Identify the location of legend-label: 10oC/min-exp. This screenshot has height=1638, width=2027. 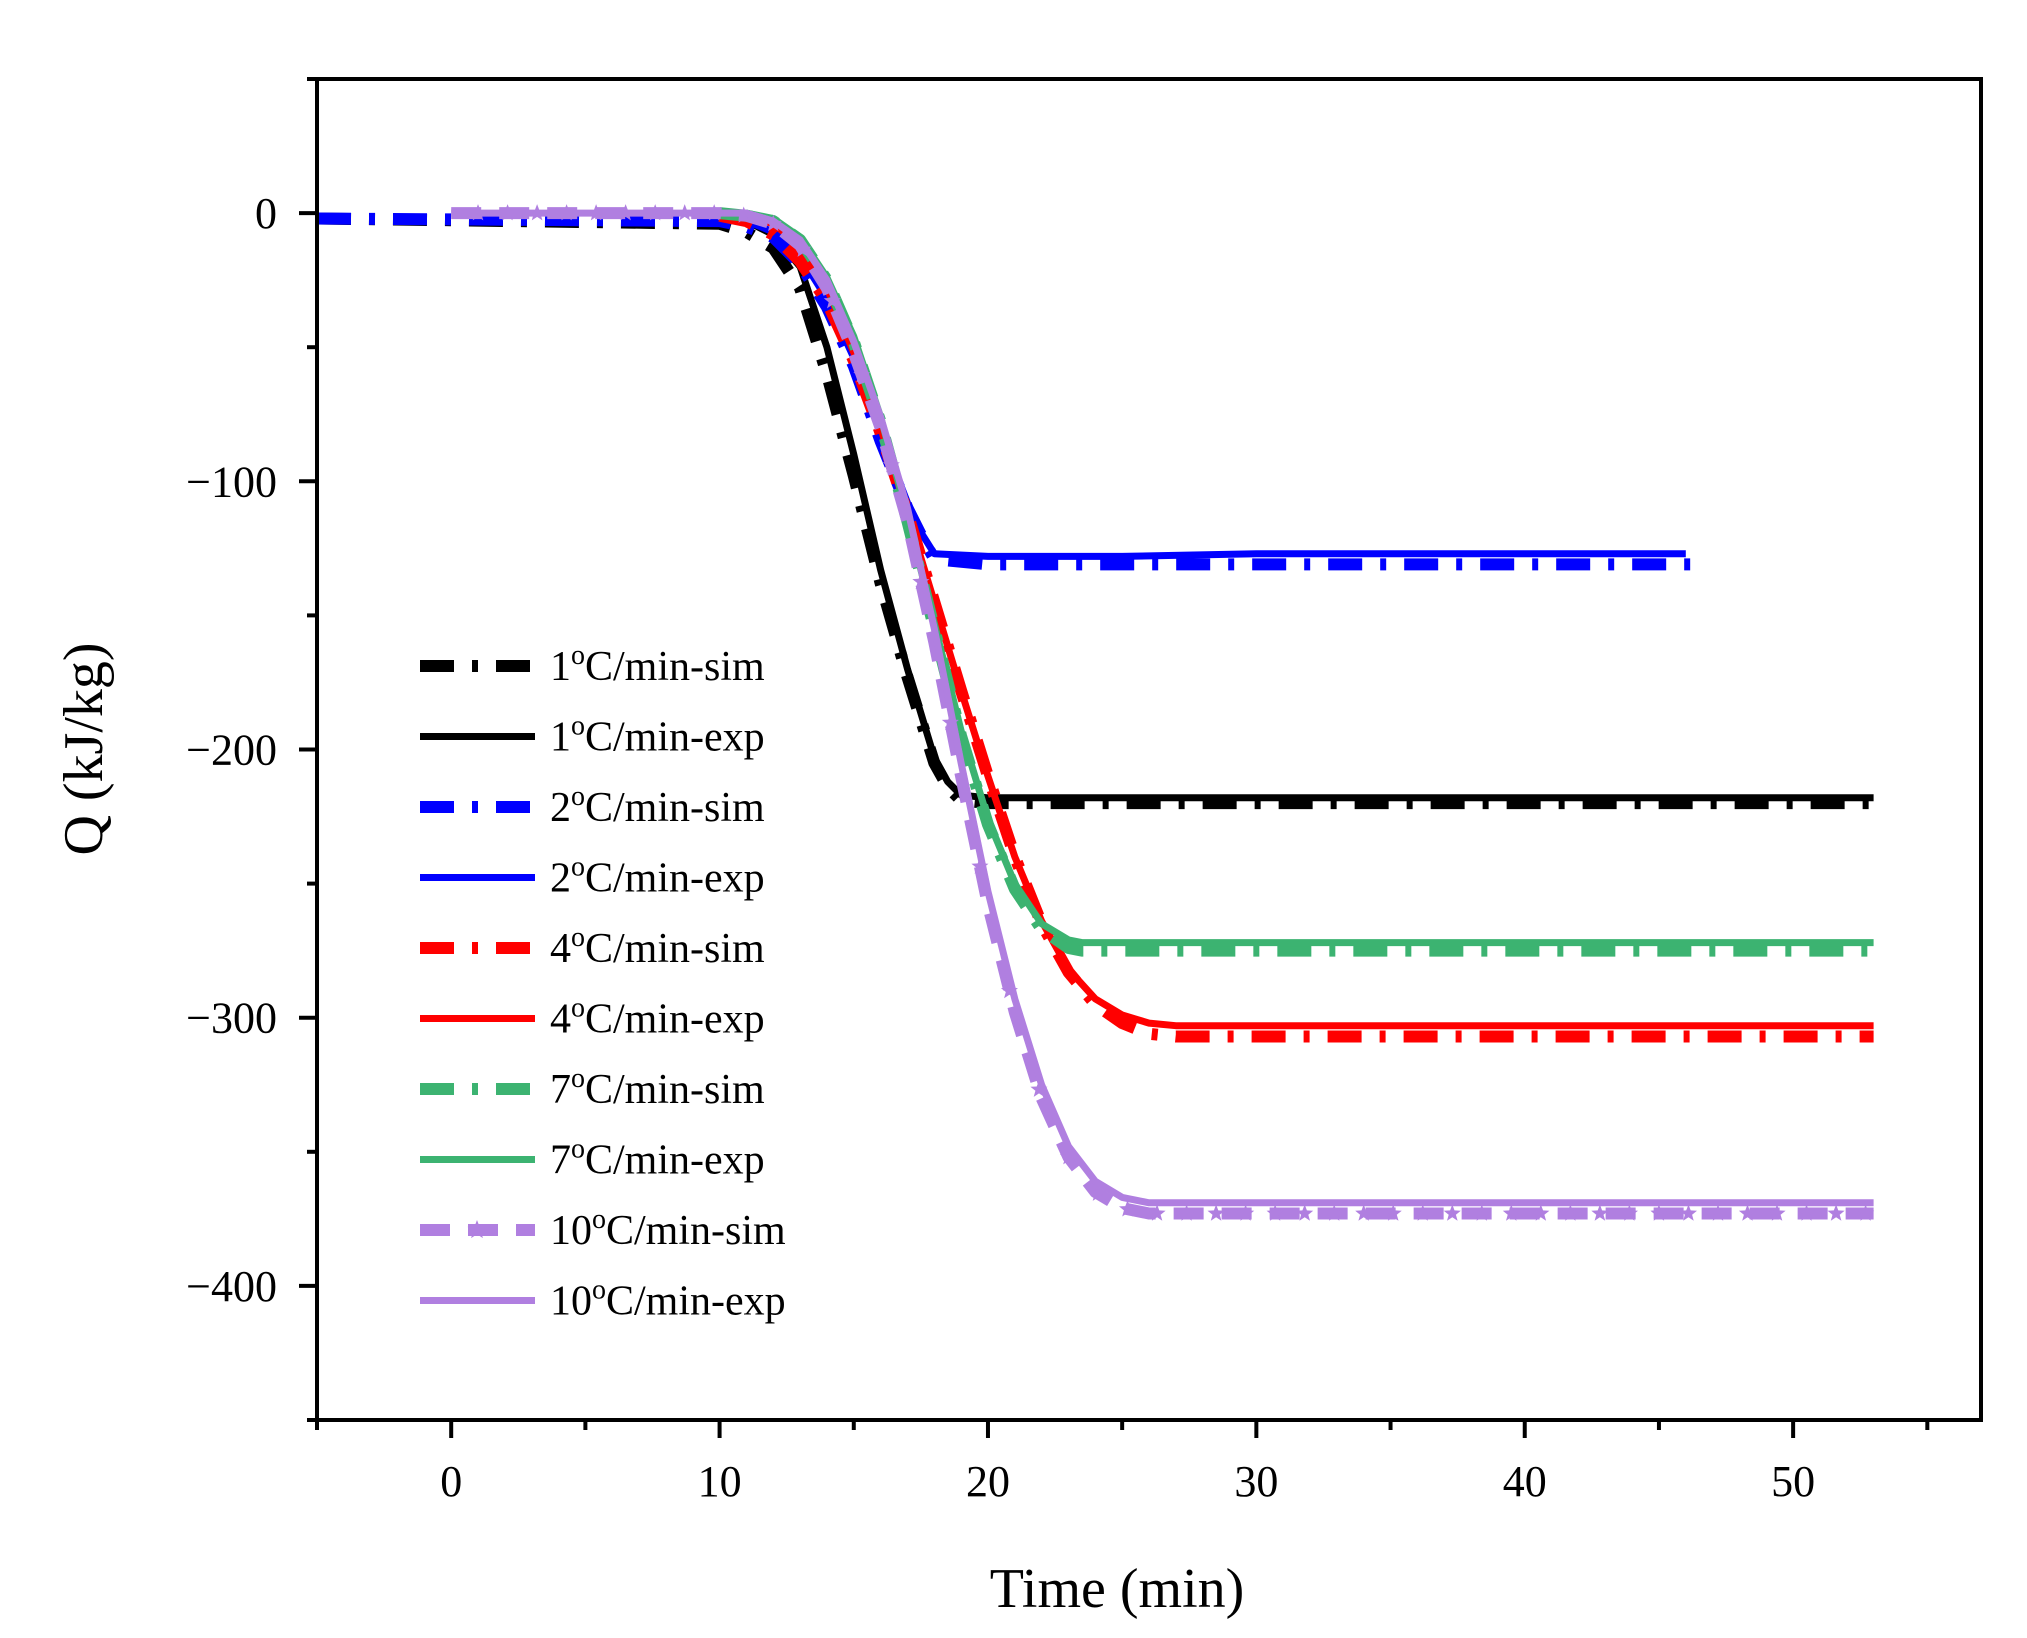
(668, 1300).